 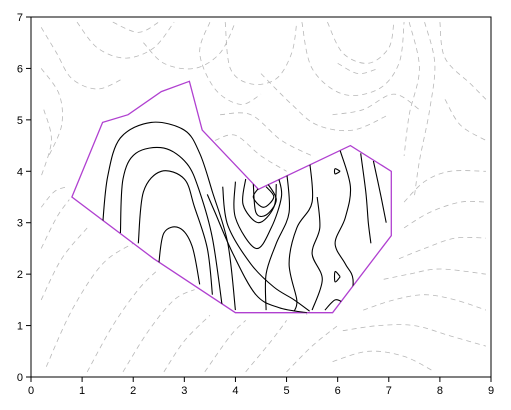 What do you see at coordinates (20, 18) in the screenshot?
I see `y-tick-label: 7` at bounding box center [20, 18].